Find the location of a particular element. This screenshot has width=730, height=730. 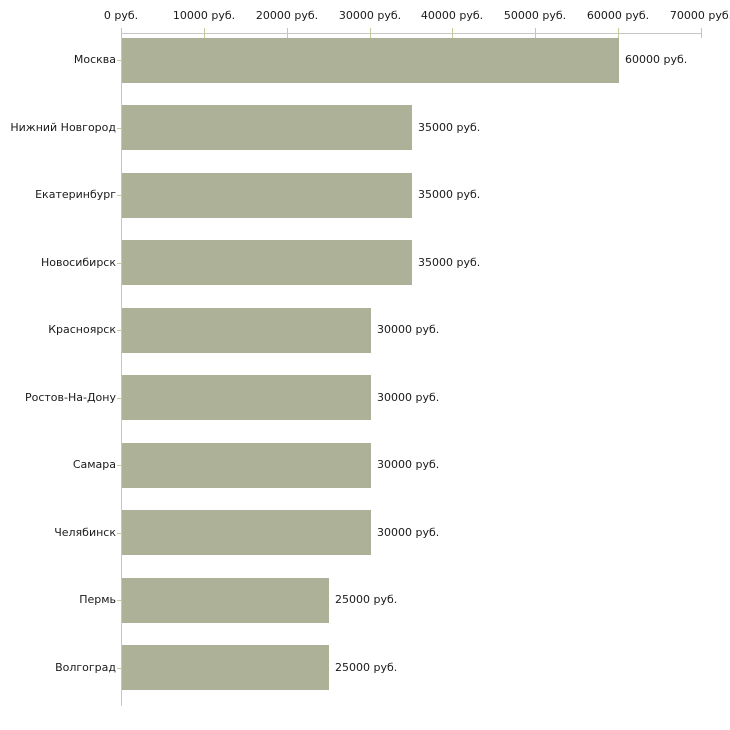

category-label: Челябинск is located at coordinates (85, 532).